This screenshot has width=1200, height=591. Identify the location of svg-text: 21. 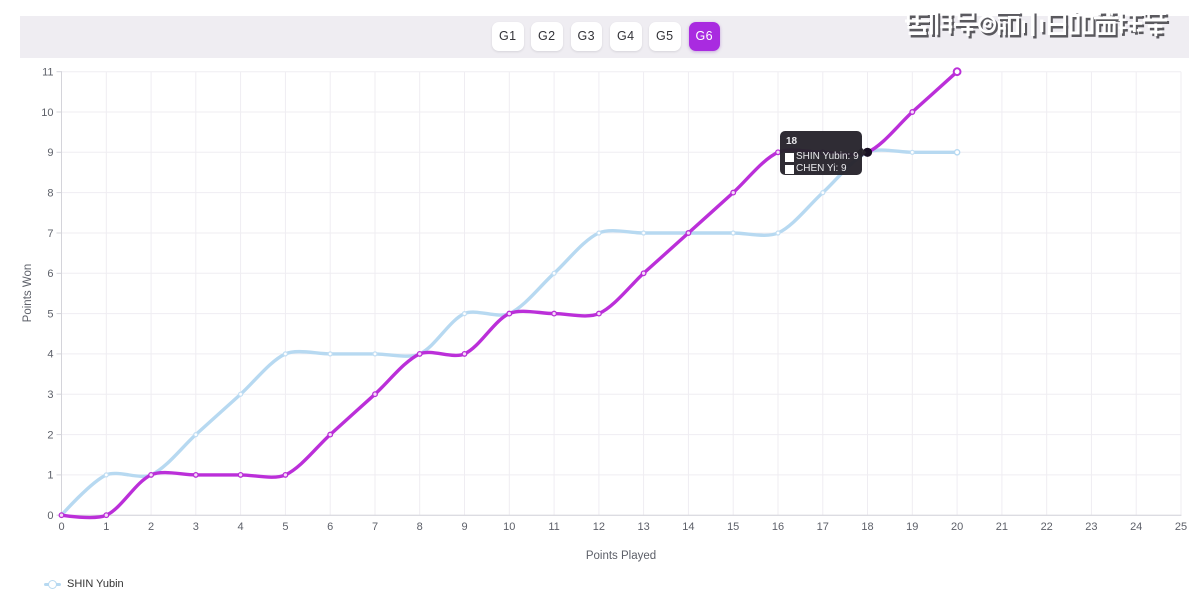
(1002, 527).